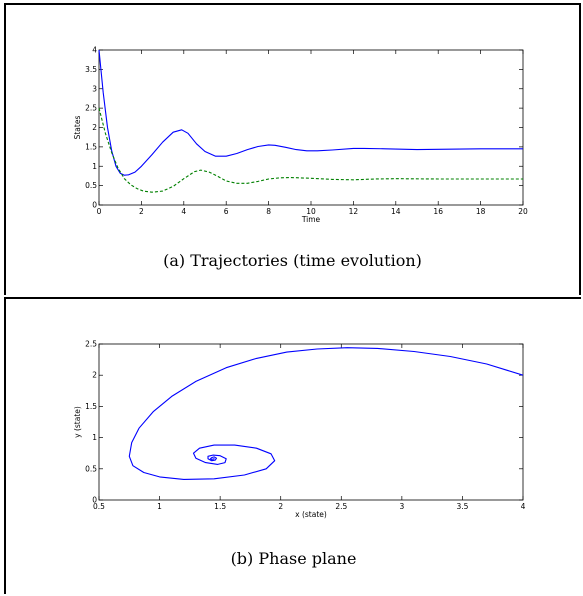 This screenshot has width=583, height=596. What do you see at coordinates (462, 506) in the screenshot?
I see `x-tick-label: 3.5` at bounding box center [462, 506].